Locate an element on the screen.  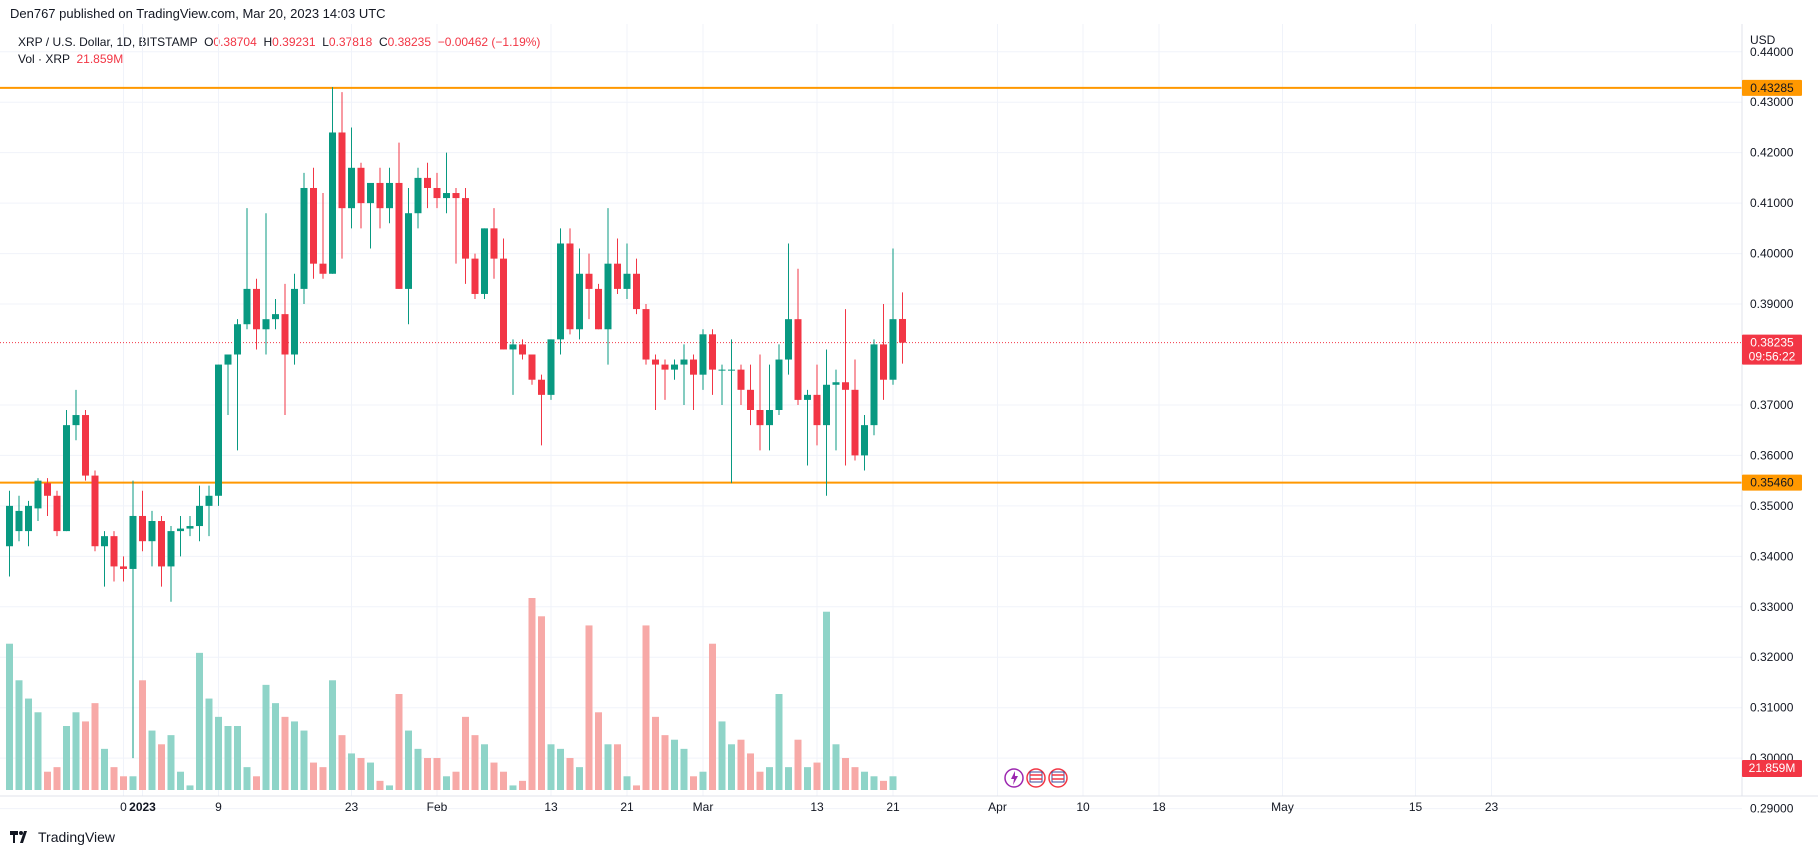
legend-symbol: XRP / U.S. Dollar, 1D, BITSTAMP is located at coordinates (108, 42).